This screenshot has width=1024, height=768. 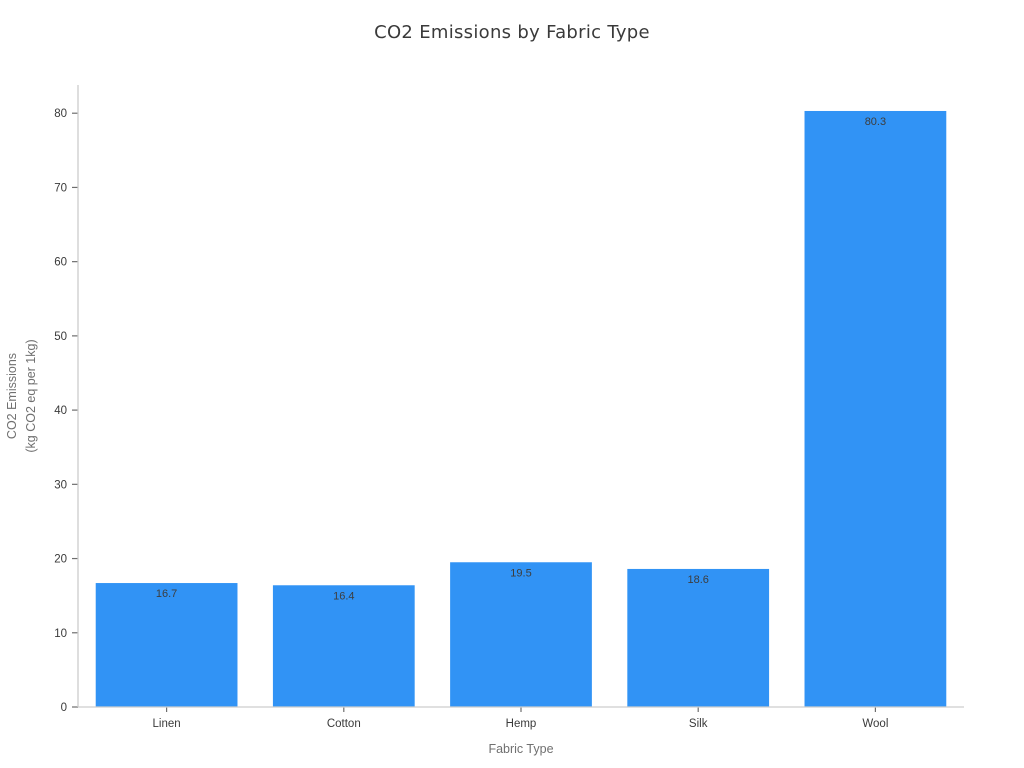 I want to click on bar-silk, so click(x=698, y=637).